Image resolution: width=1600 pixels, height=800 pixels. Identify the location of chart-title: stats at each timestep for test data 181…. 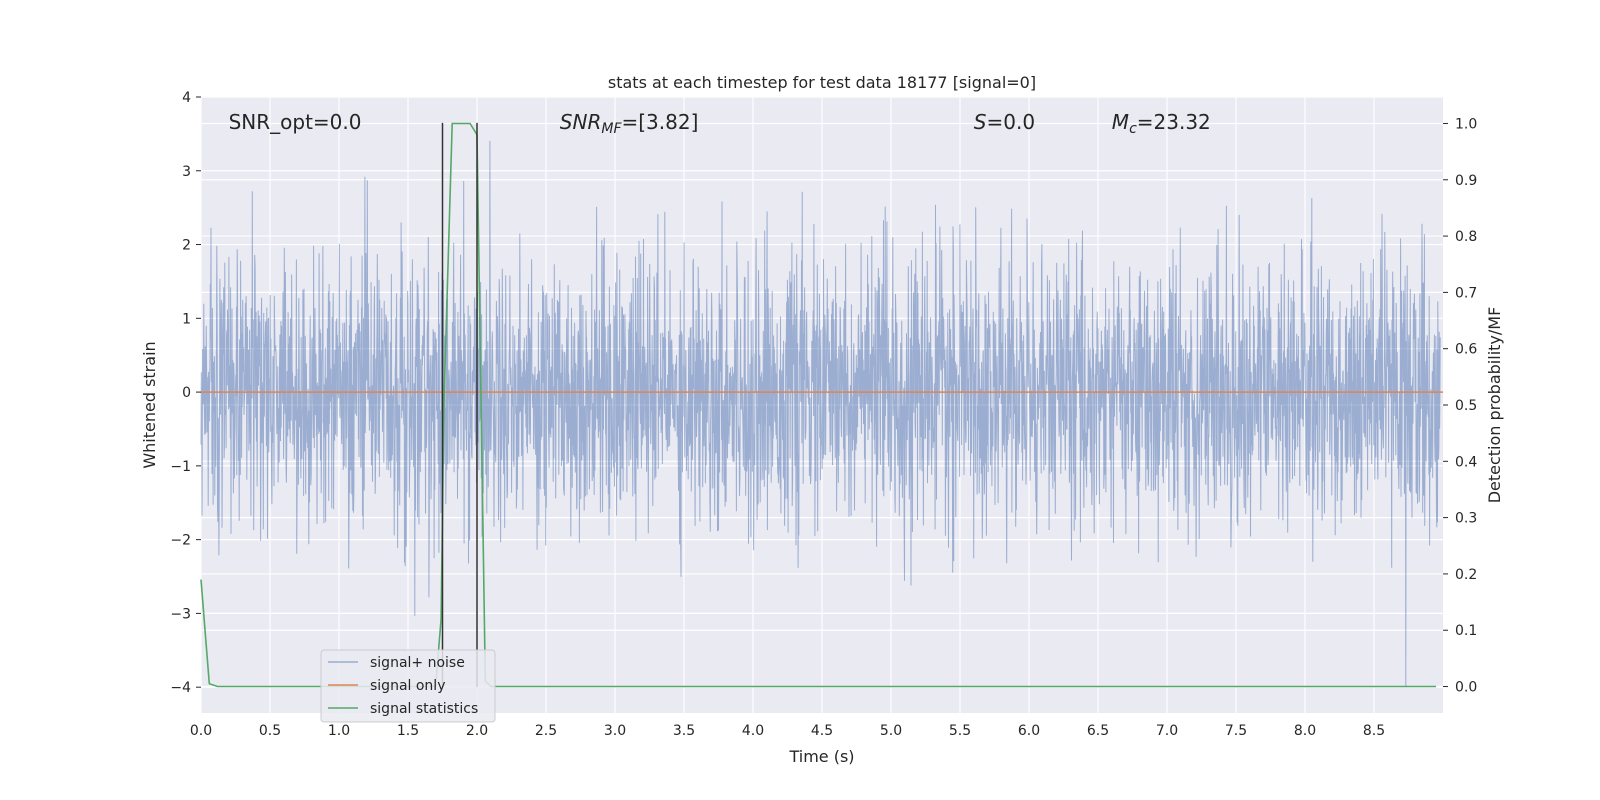
(822, 82).